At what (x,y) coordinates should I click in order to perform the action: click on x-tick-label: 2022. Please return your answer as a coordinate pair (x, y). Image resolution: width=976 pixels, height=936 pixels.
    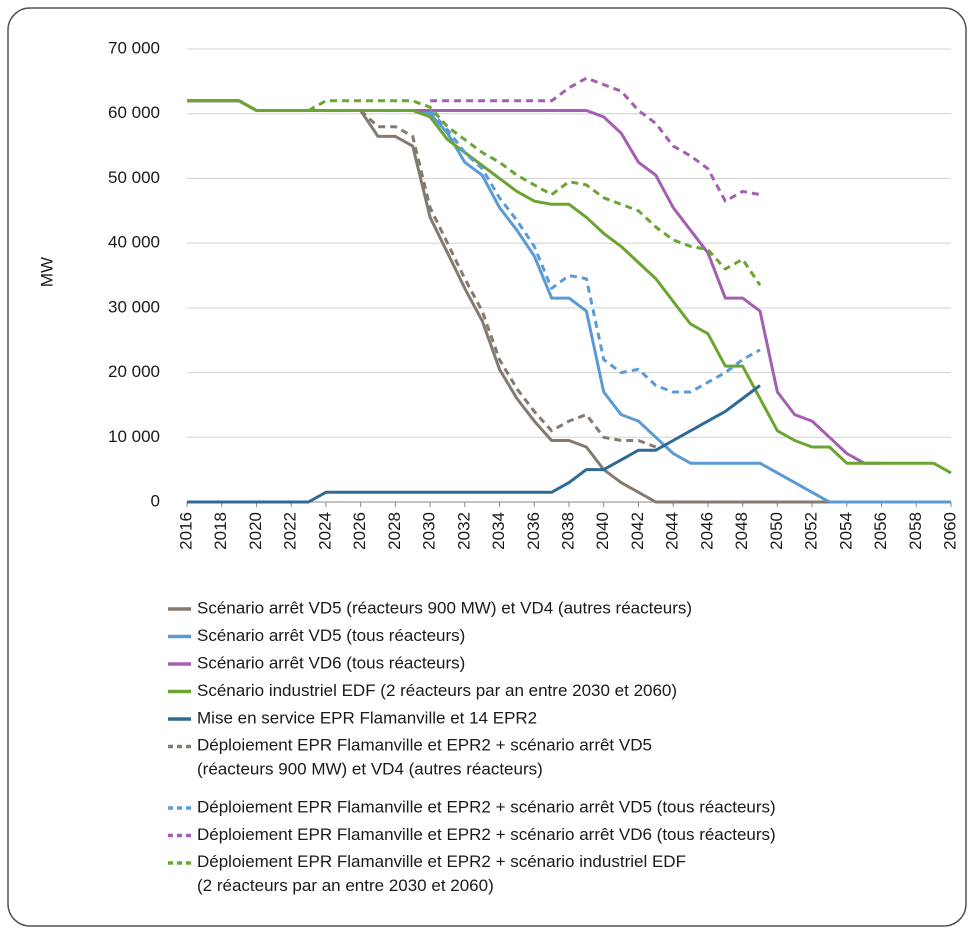
    Looking at the image, I should click on (290, 531).